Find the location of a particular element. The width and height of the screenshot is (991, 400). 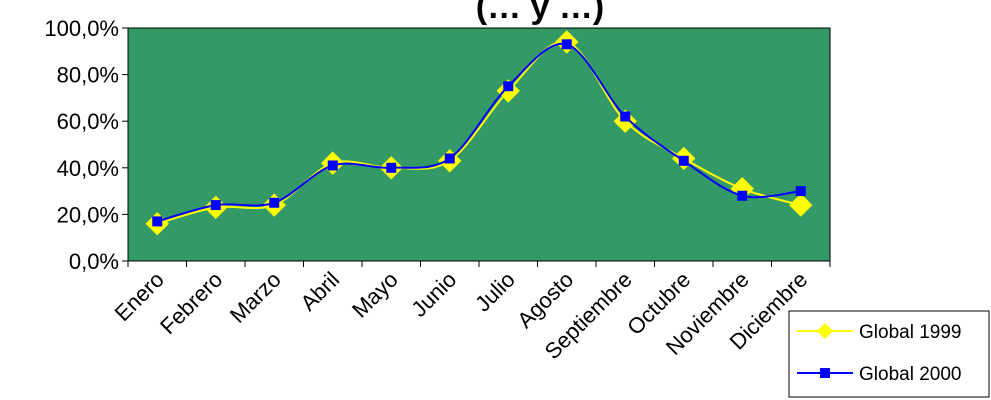

legend: Global 1999 Global 2000 is located at coordinates (889, 354).